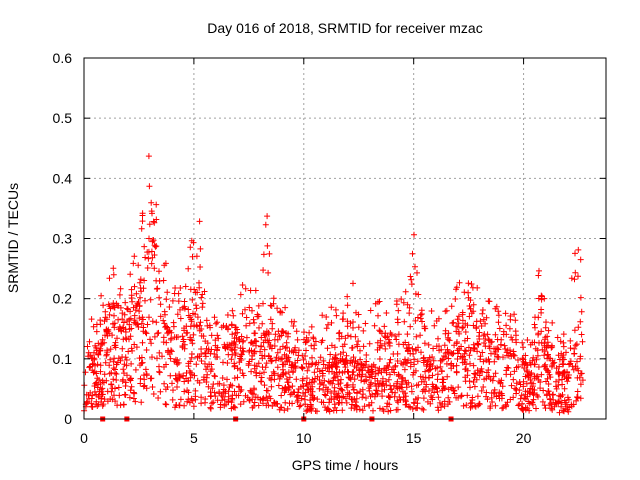 This screenshot has height=480, width=640. I want to click on y-tick-label: 0.5, so click(63, 118).